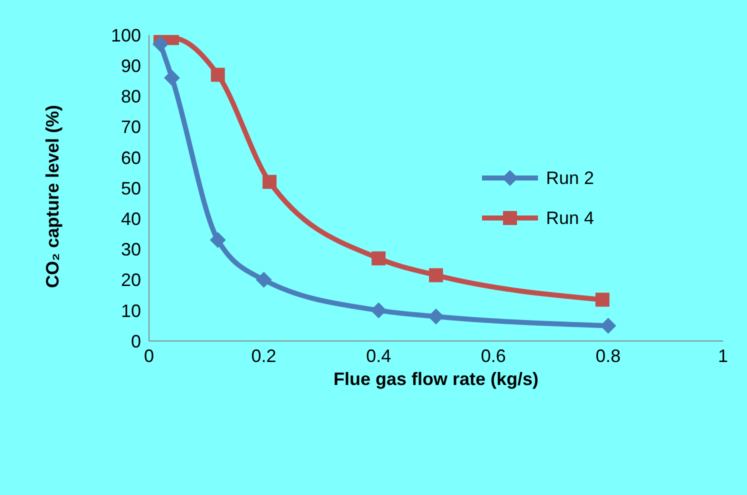 The height and width of the screenshot is (495, 747). I want to click on x-tick-label: 0.6, so click(493, 356).